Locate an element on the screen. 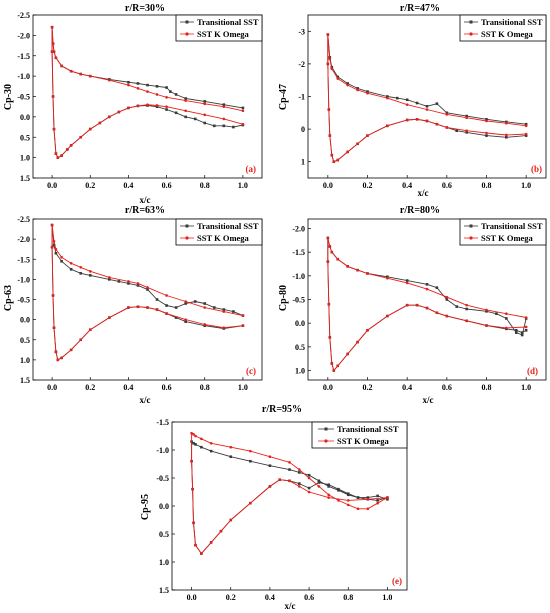 This screenshot has height=613, width=550. panel-c-y-tick-label: -1.5 is located at coordinates (23, 259).